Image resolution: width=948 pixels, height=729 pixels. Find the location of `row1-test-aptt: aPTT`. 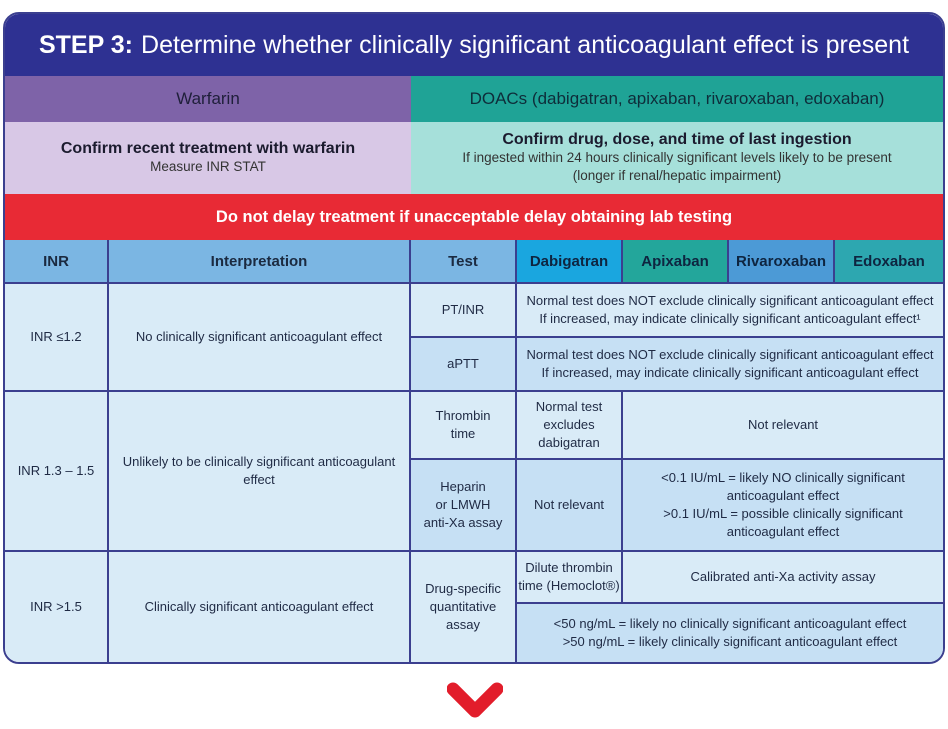

row1-test-aptt: aPTT is located at coordinates (464, 365).